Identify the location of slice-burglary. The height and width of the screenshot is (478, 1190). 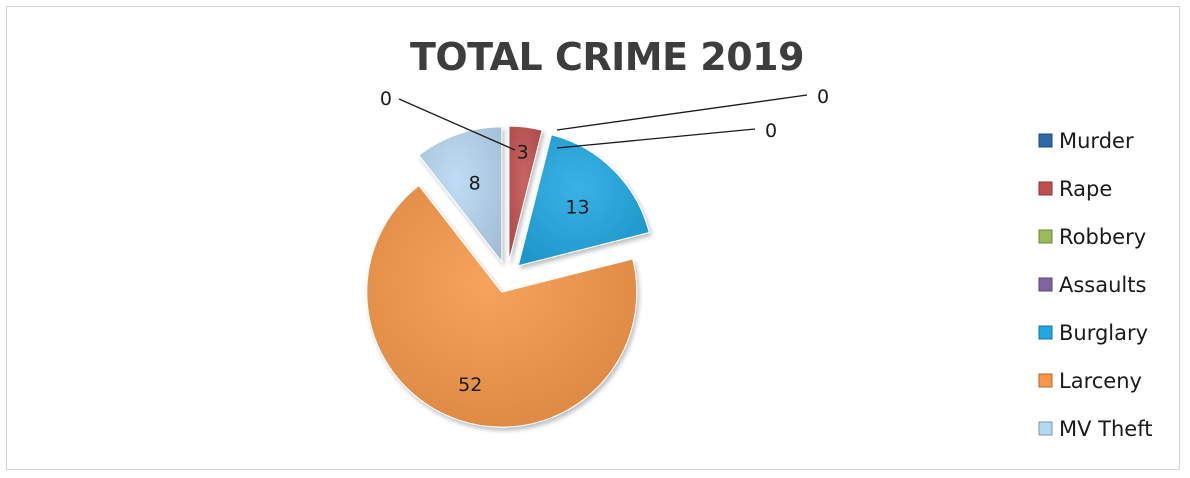
(583, 200).